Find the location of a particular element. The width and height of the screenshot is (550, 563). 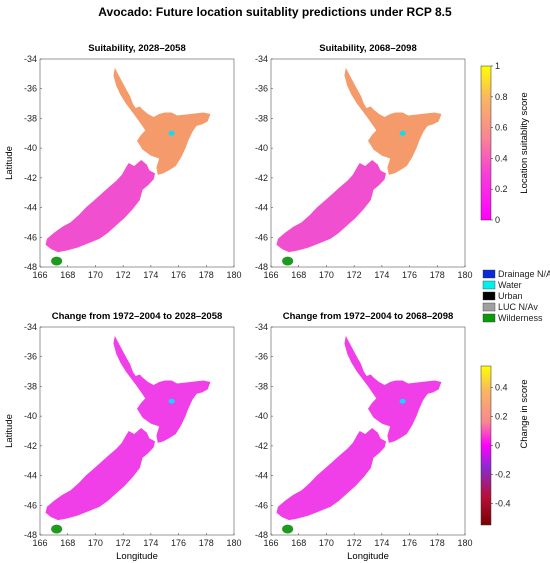

legend-item: Water is located at coordinates (502, 285).